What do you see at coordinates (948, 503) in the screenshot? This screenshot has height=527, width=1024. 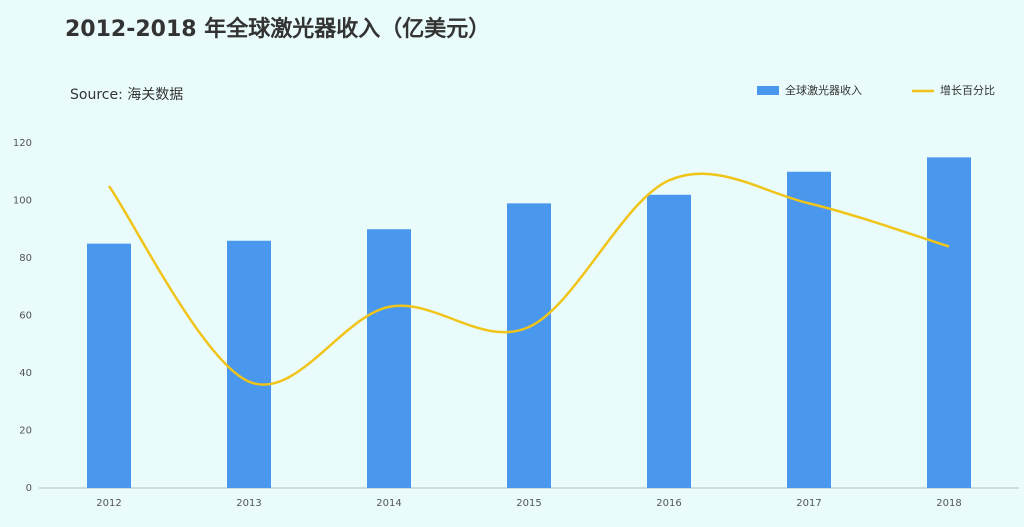 I see `x-tick-label: 2018` at bounding box center [948, 503].